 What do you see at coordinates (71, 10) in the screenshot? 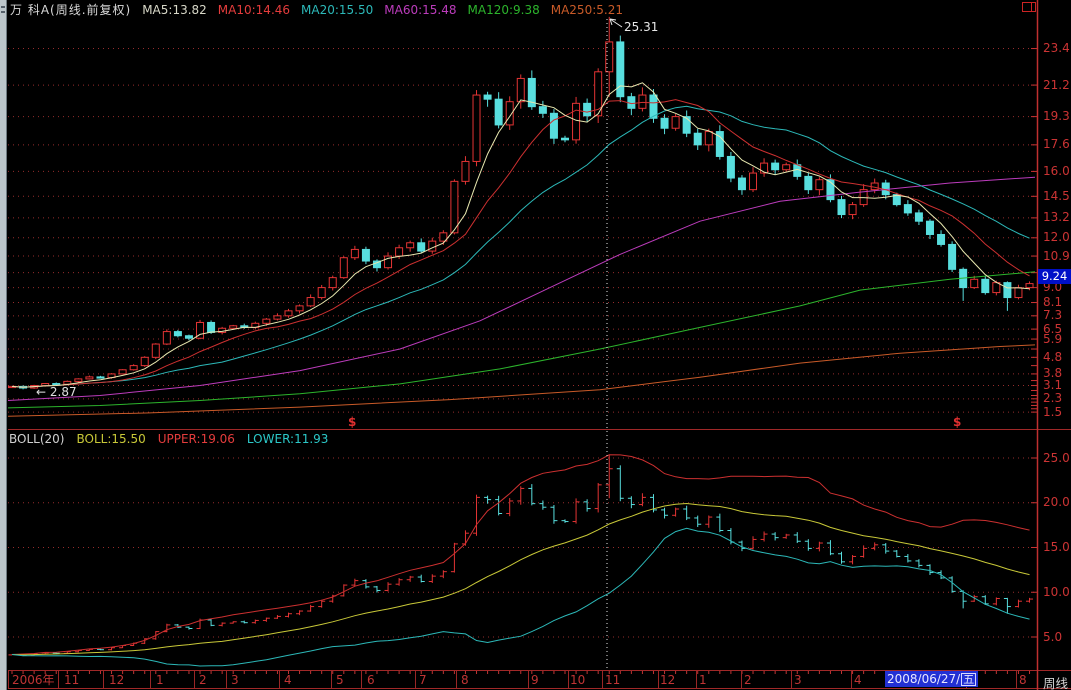
I see `stock-title: 万 科A(周线.前复权)` at bounding box center [71, 10].